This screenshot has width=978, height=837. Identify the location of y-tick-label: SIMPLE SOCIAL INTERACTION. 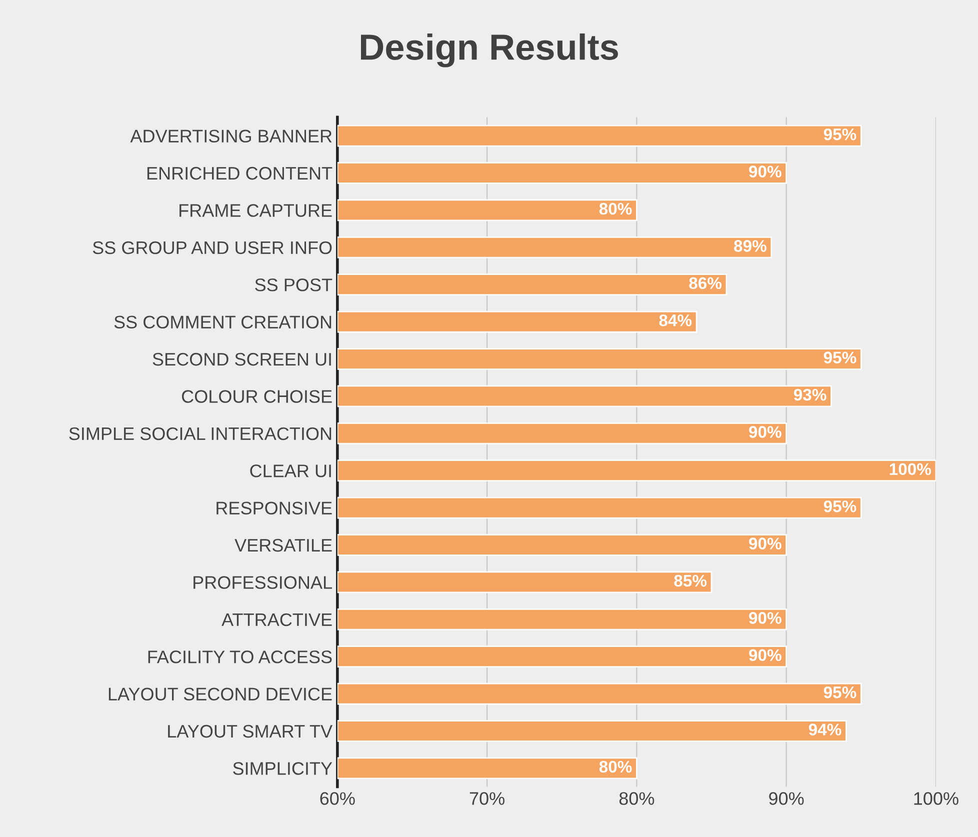
(200, 433).